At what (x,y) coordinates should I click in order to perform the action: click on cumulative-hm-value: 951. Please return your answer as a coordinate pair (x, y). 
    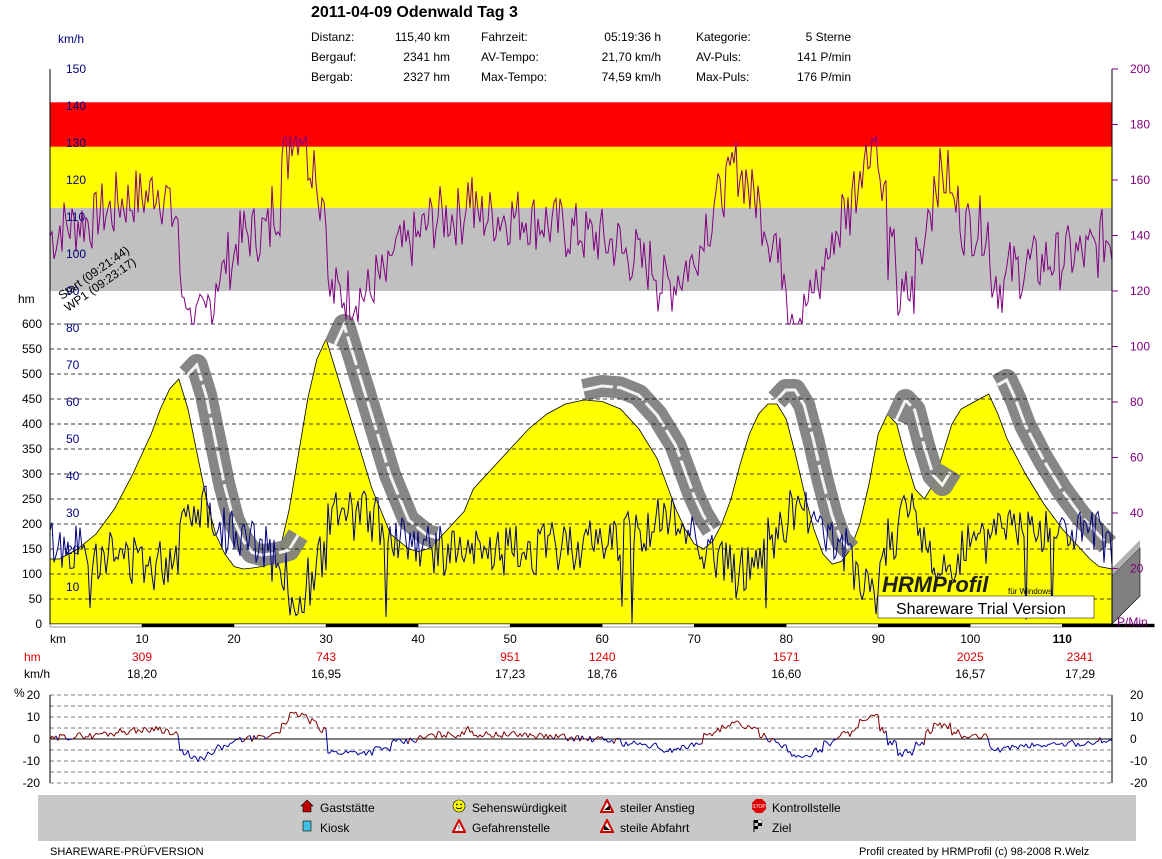
    Looking at the image, I should click on (510, 657).